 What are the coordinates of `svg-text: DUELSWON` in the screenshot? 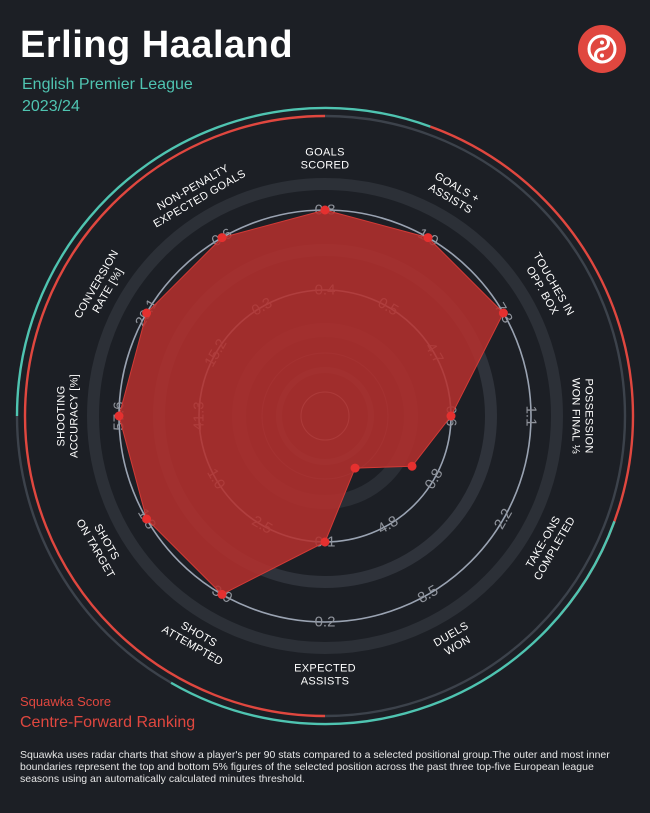 It's located at (455, 640).